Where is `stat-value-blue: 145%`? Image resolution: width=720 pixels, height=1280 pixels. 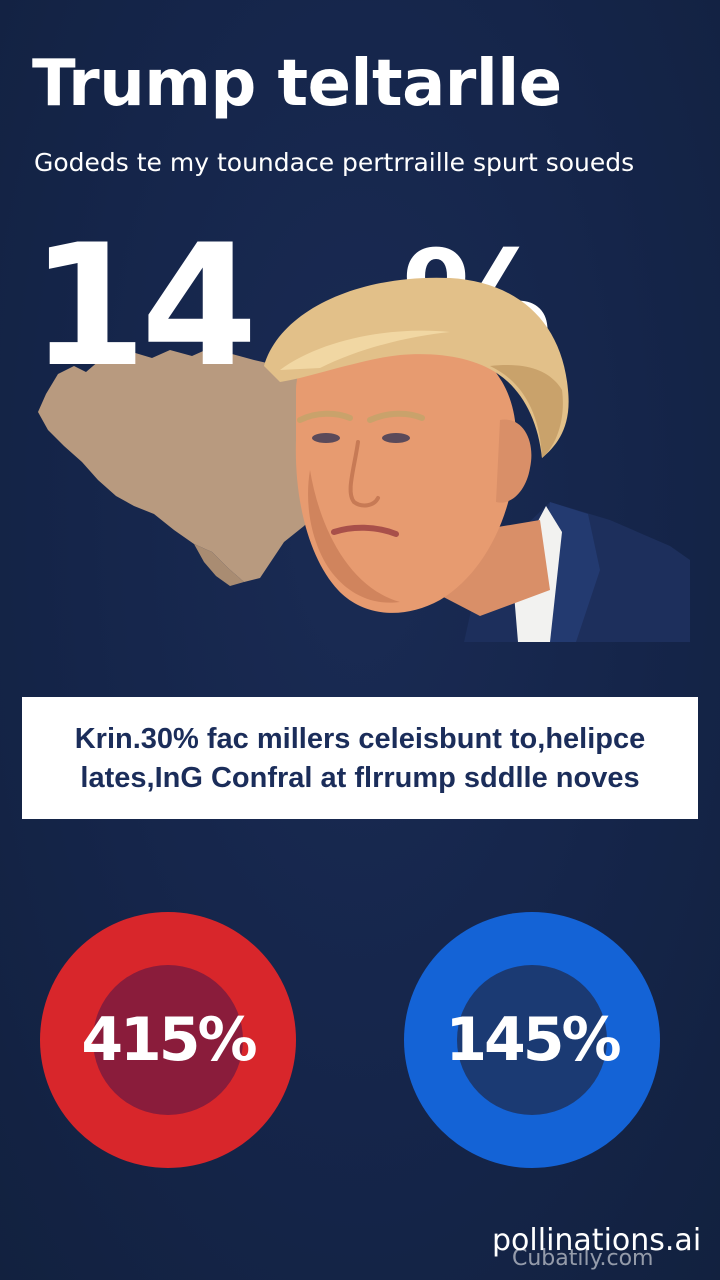 stat-value-blue: 145% is located at coordinates (533, 1040).